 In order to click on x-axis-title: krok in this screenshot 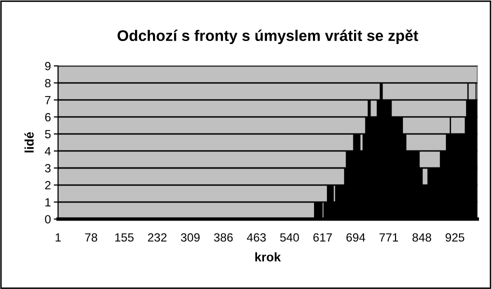, I will do `click(268, 257)`.